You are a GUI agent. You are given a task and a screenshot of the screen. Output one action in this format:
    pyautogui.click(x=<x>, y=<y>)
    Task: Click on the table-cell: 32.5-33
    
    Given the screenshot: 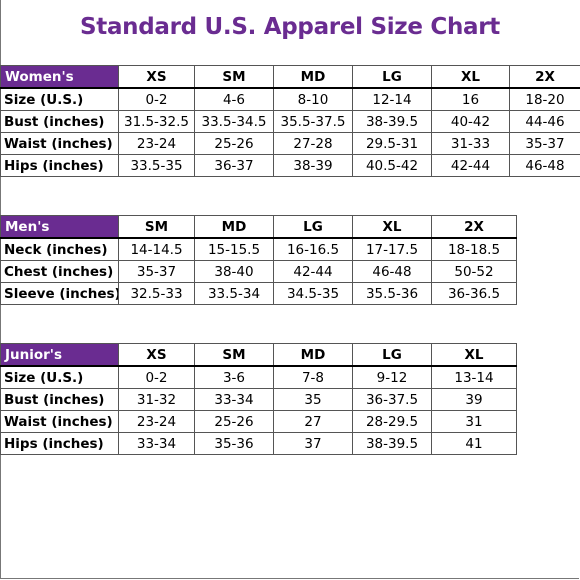 What is the action you would take?
    pyautogui.click(x=156, y=293)
    